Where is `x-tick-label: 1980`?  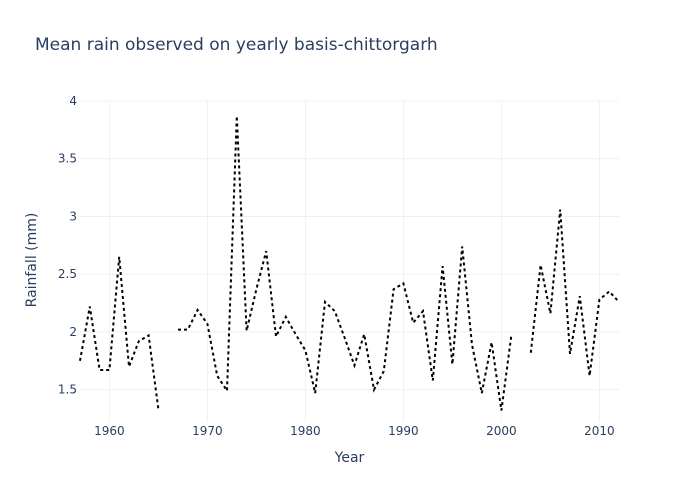
x-tick-label: 1980 is located at coordinates (305, 431).